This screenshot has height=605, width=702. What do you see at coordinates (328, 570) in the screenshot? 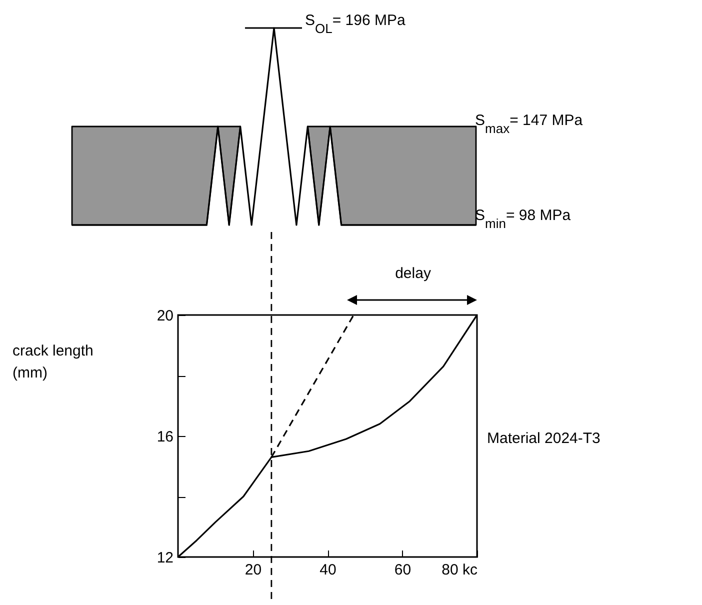
I see `x-tick-label: 40` at bounding box center [328, 570].